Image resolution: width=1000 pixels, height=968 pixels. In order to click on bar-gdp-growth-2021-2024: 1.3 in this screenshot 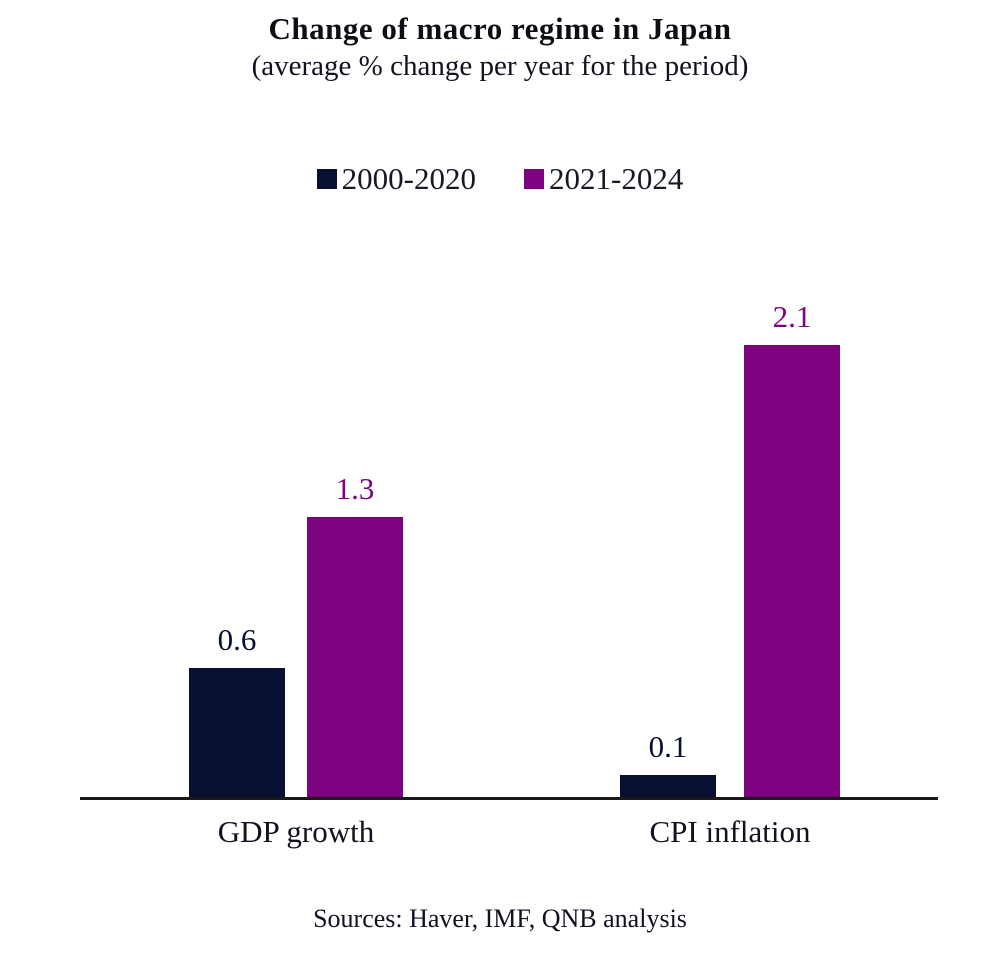, I will do `click(355, 538)`.